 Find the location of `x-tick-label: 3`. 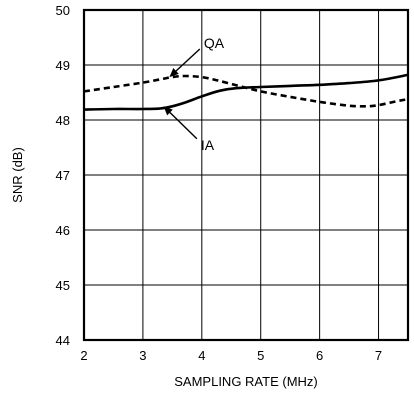

x-tick-label: 3 is located at coordinates (142, 355).